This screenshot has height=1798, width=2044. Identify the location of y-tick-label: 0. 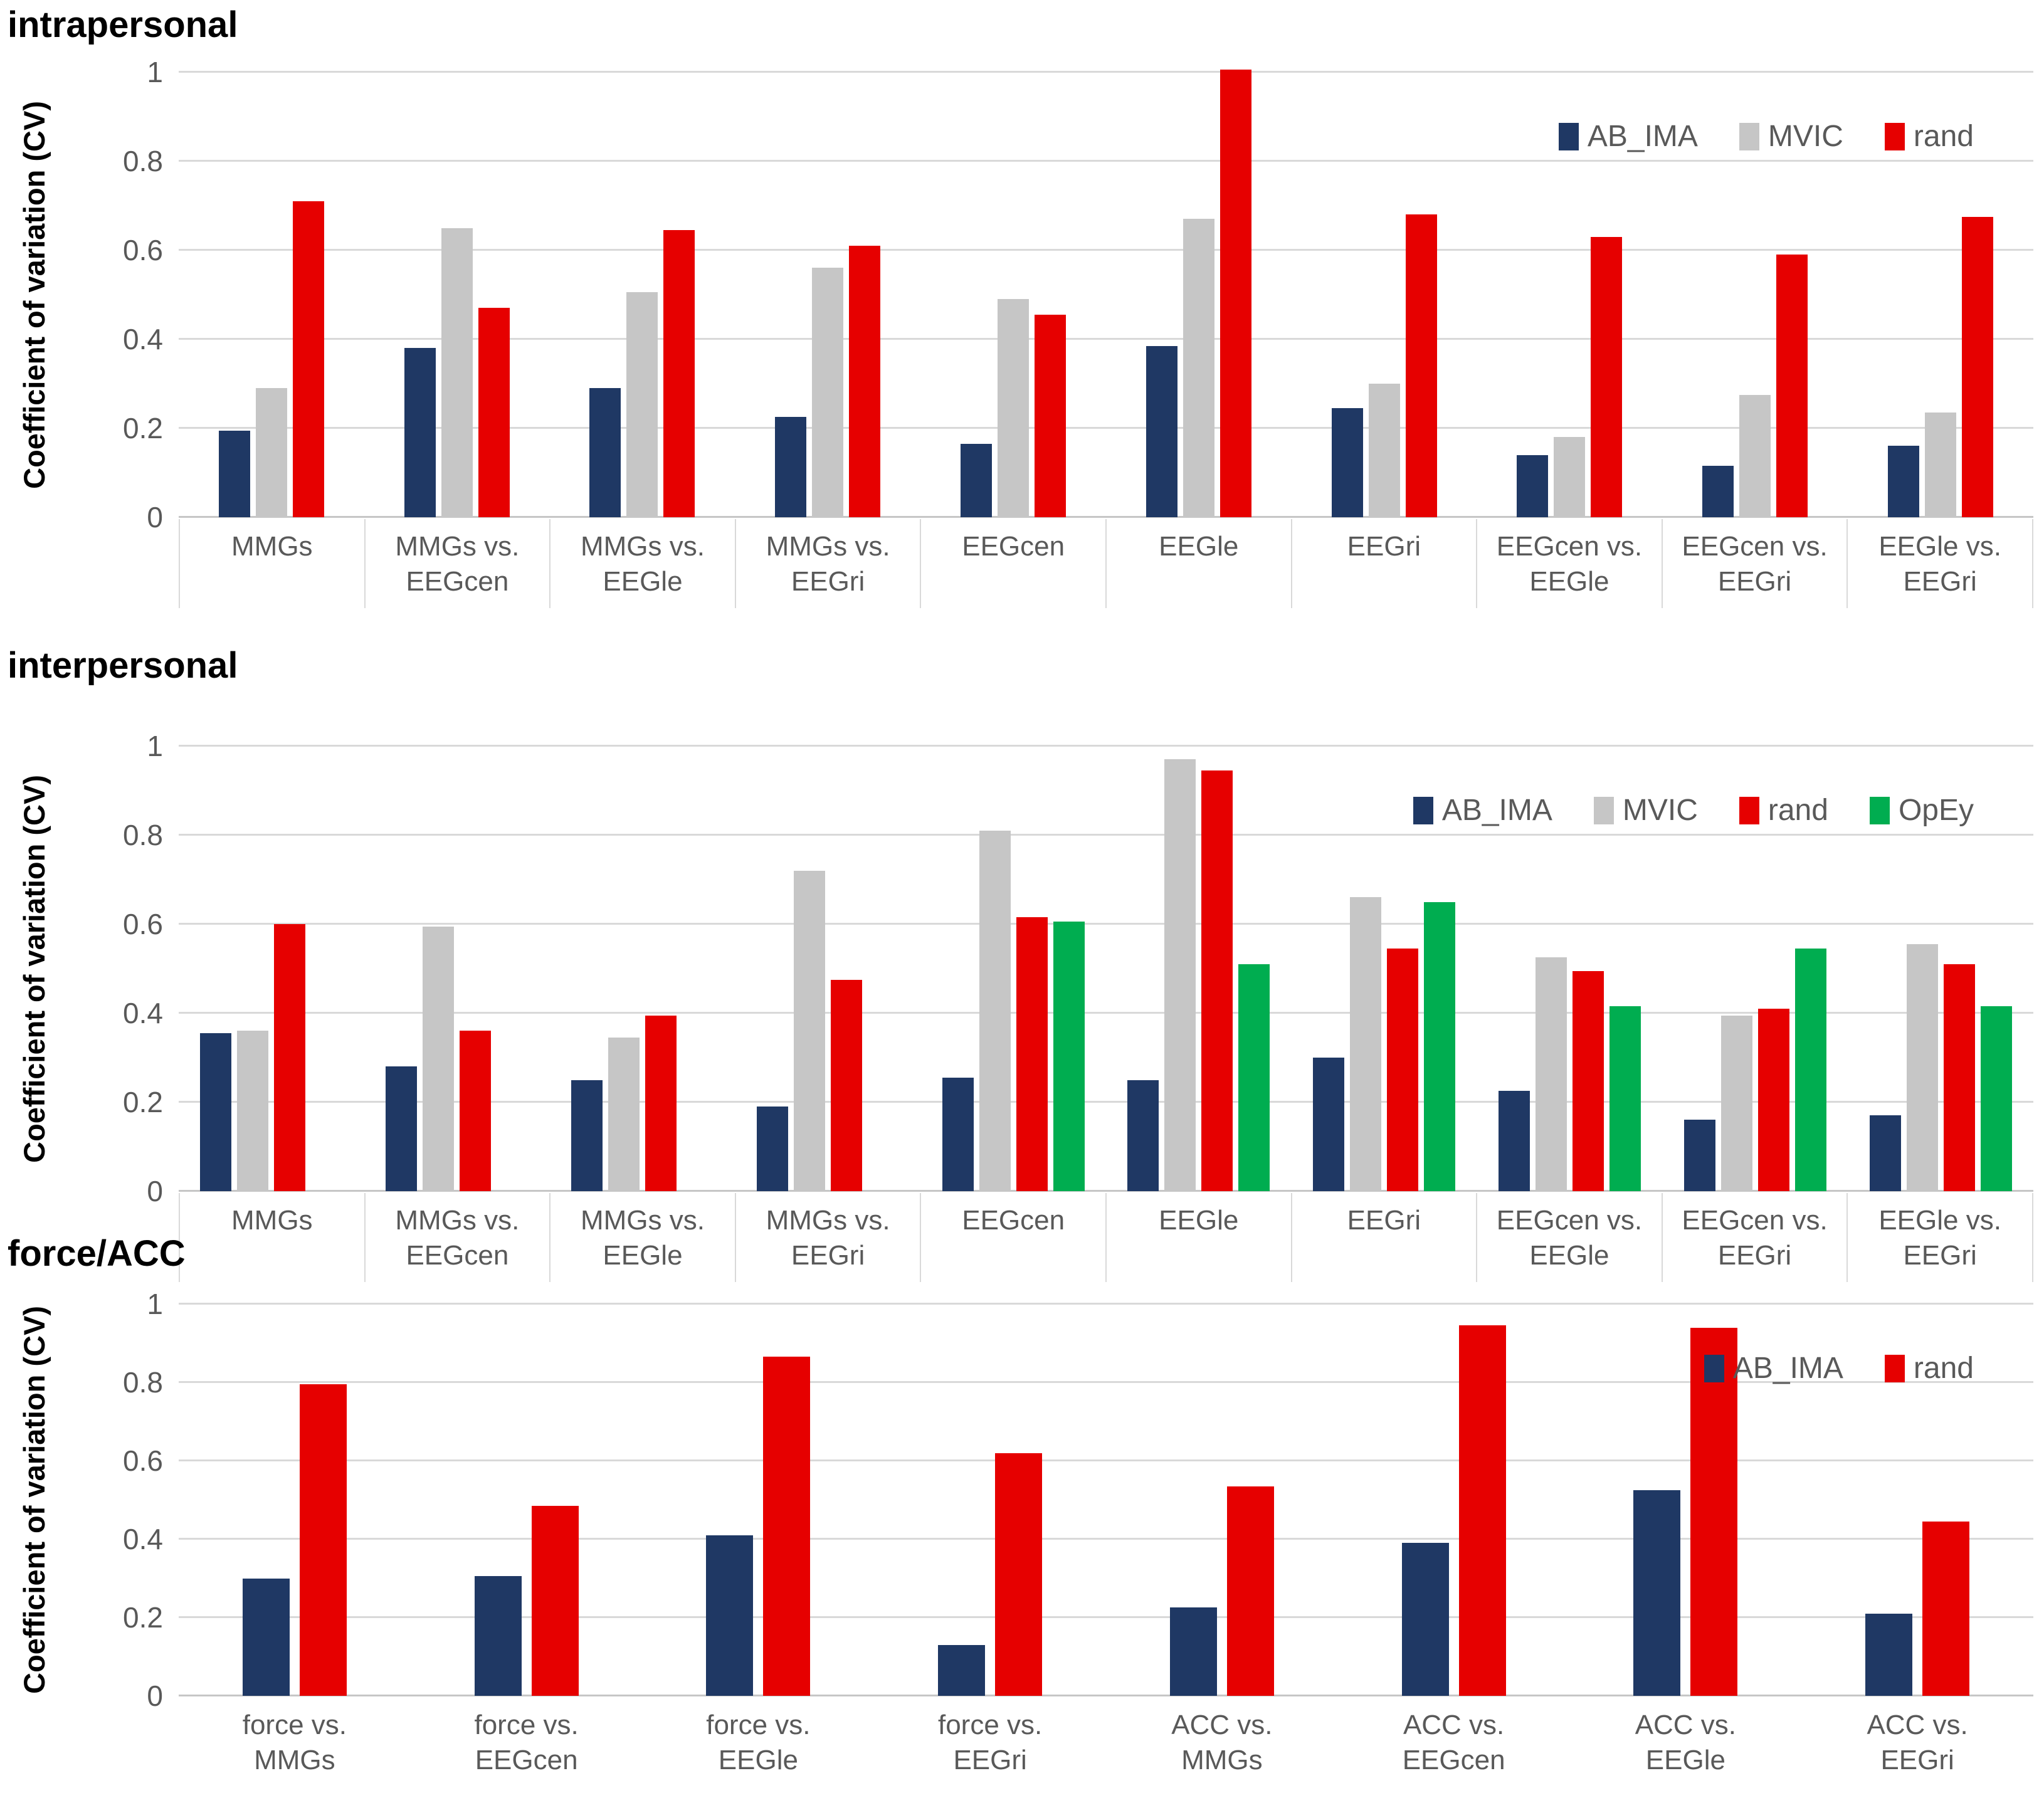
(155, 1191).